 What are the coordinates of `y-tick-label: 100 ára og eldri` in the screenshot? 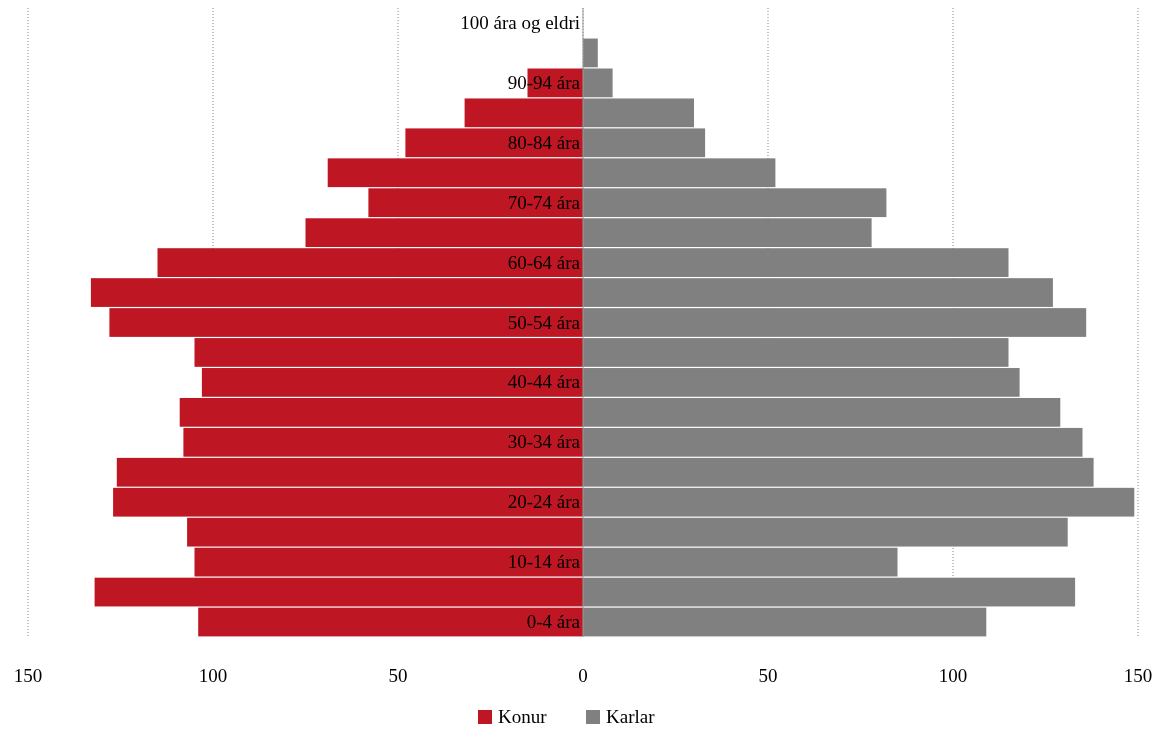 It's located at (520, 22).